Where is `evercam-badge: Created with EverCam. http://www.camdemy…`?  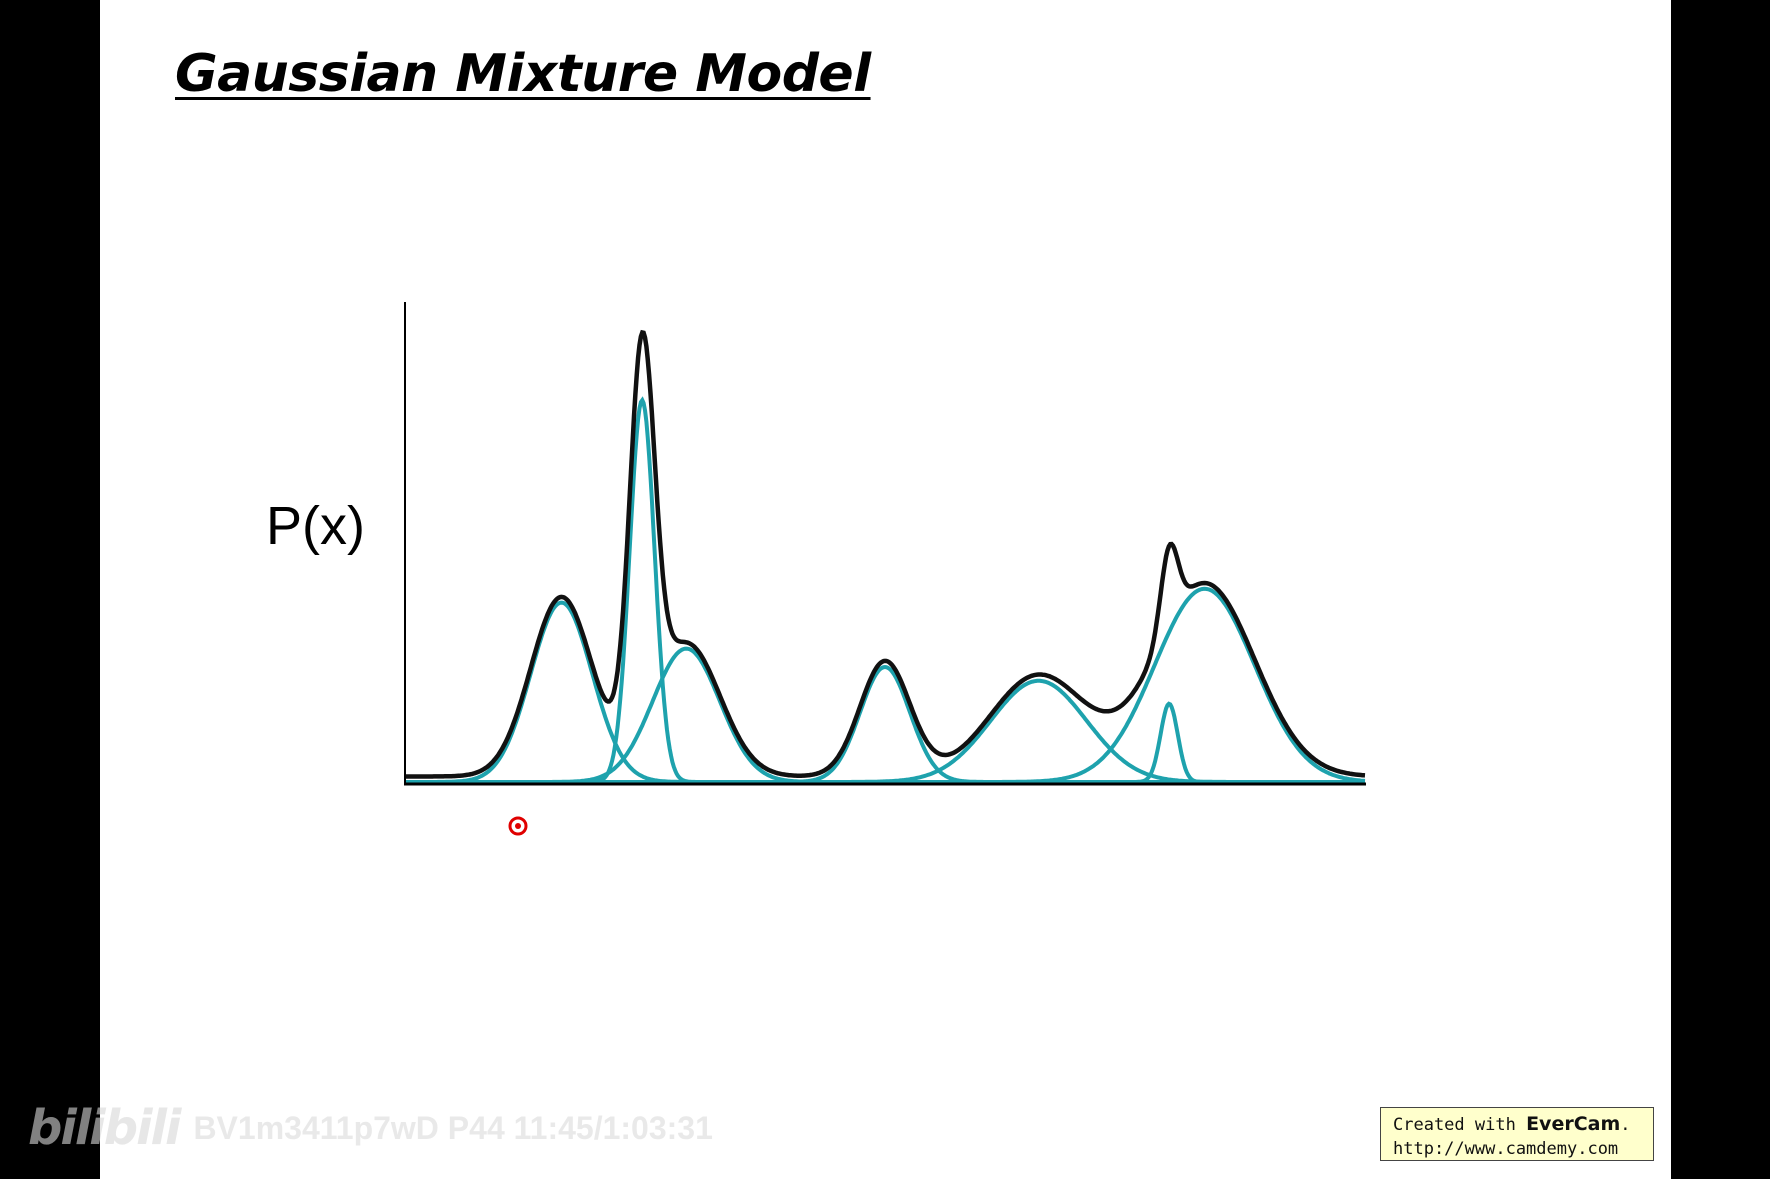 evercam-badge: Created with EverCam. http://www.camdemy… is located at coordinates (1517, 1134).